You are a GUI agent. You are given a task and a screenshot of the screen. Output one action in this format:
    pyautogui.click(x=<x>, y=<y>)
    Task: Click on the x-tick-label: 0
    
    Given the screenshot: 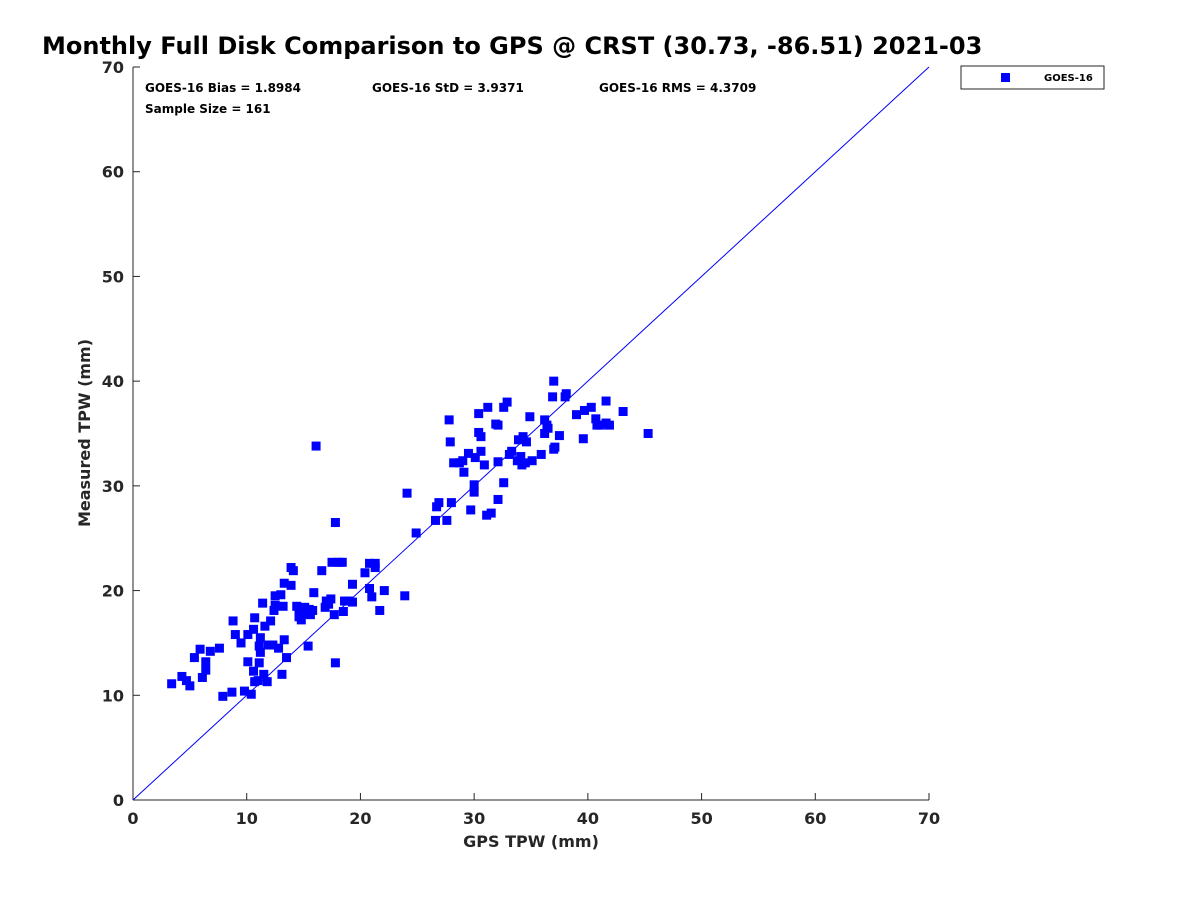 What is the action you would take?
    pyautogui.click(x=132, y=818)
    